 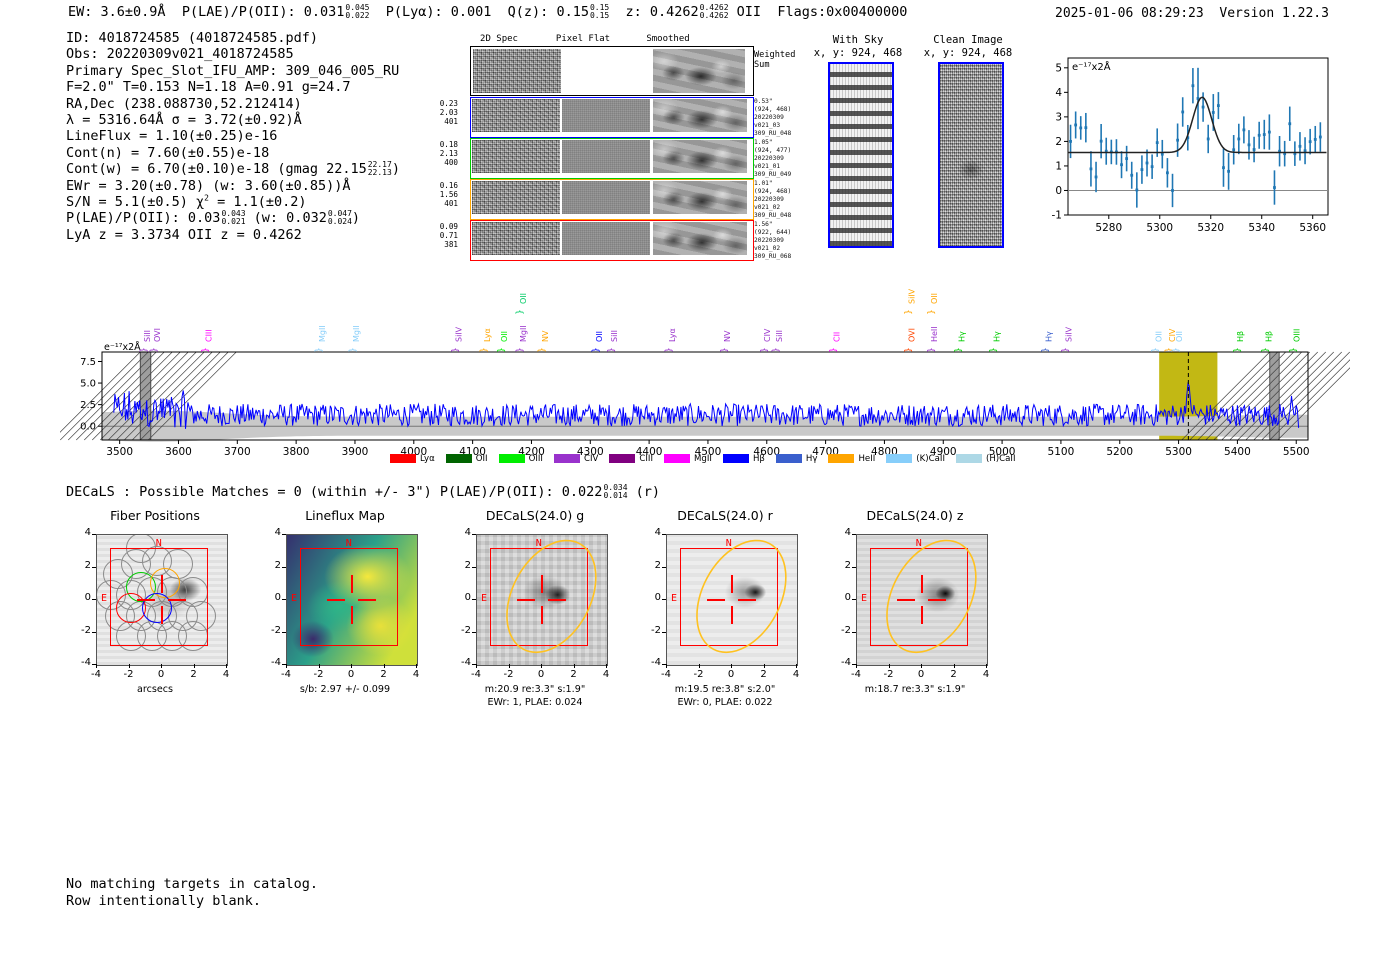 I want to click on emline-label-30: Hβ, so click(x=1268, y=336).